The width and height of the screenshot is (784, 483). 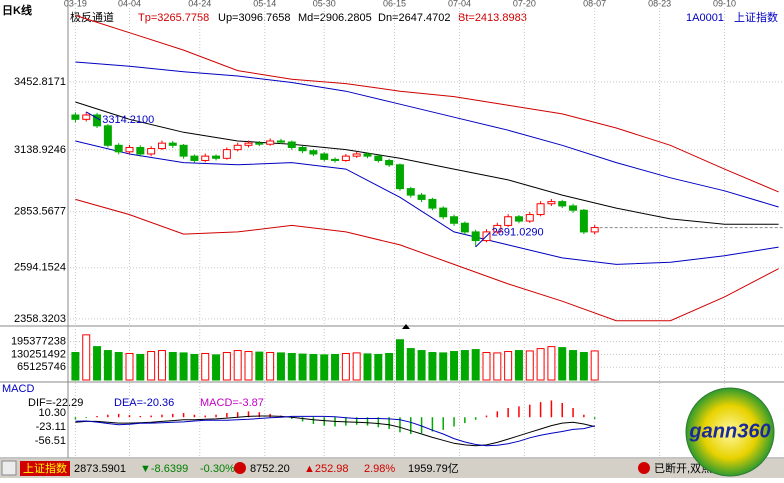 What do you see at coordinates (17, 10) in the screenshot?
I see `chart-title: 日K线` at bounding box center [17, 10].